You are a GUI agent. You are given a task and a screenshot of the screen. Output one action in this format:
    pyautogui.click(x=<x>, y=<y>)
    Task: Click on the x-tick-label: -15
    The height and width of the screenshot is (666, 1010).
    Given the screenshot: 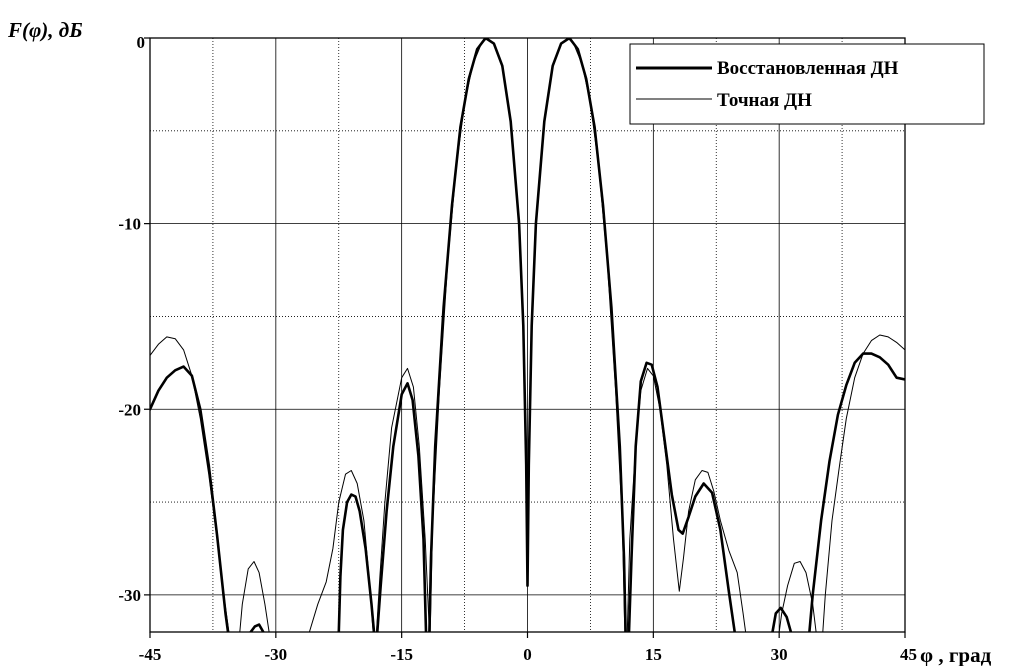 What is the action you would take?
    pyautogui.click(x=401, y=654)
    